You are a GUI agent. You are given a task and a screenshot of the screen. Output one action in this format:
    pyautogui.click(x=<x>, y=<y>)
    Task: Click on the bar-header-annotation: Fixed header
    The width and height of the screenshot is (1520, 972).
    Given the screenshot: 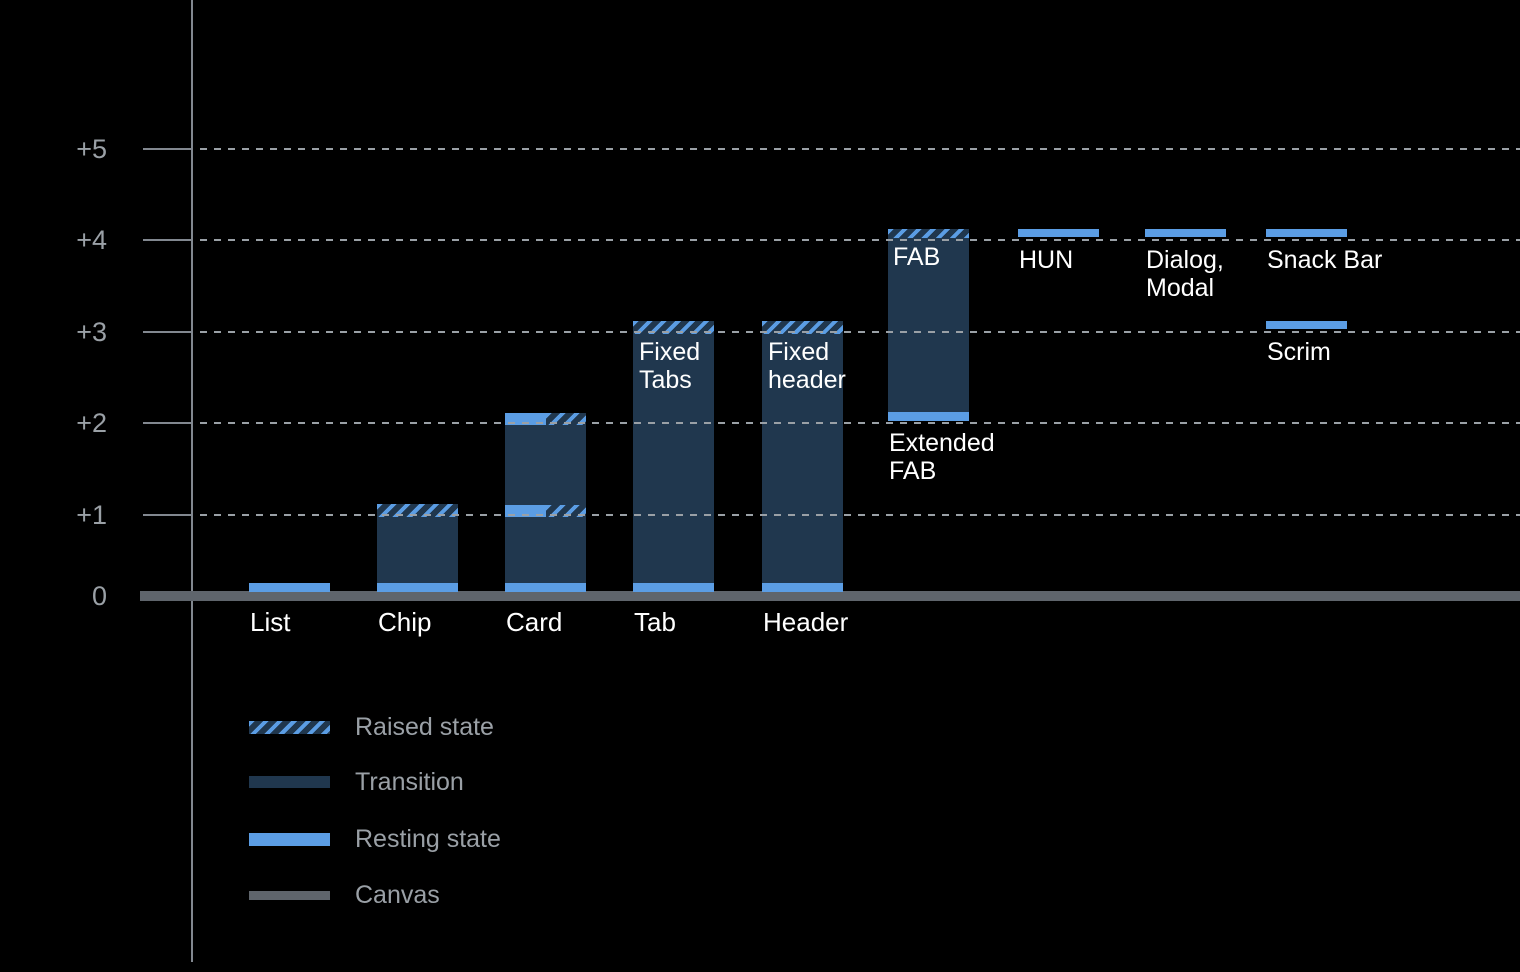 What is the action you would take?
    pyautogui.click(x=807, y=365)
    